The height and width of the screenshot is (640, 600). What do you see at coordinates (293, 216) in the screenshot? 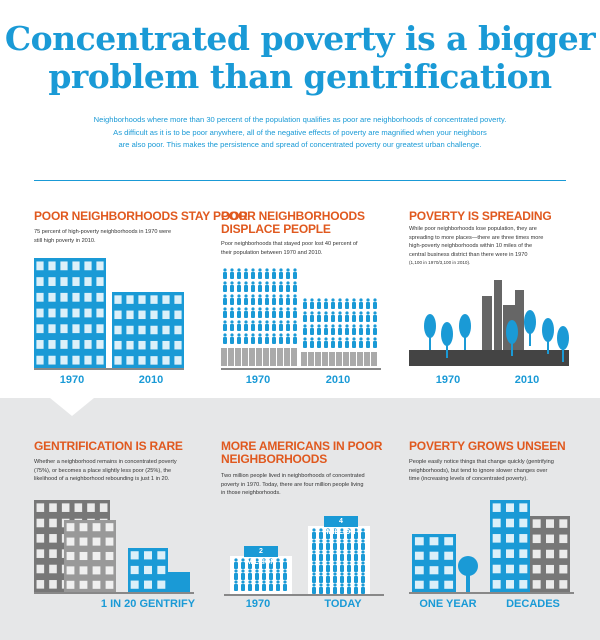
I see `heading-displace-line-1: POOR NEIGHBORHOODS` at bounding box center [293, 216].